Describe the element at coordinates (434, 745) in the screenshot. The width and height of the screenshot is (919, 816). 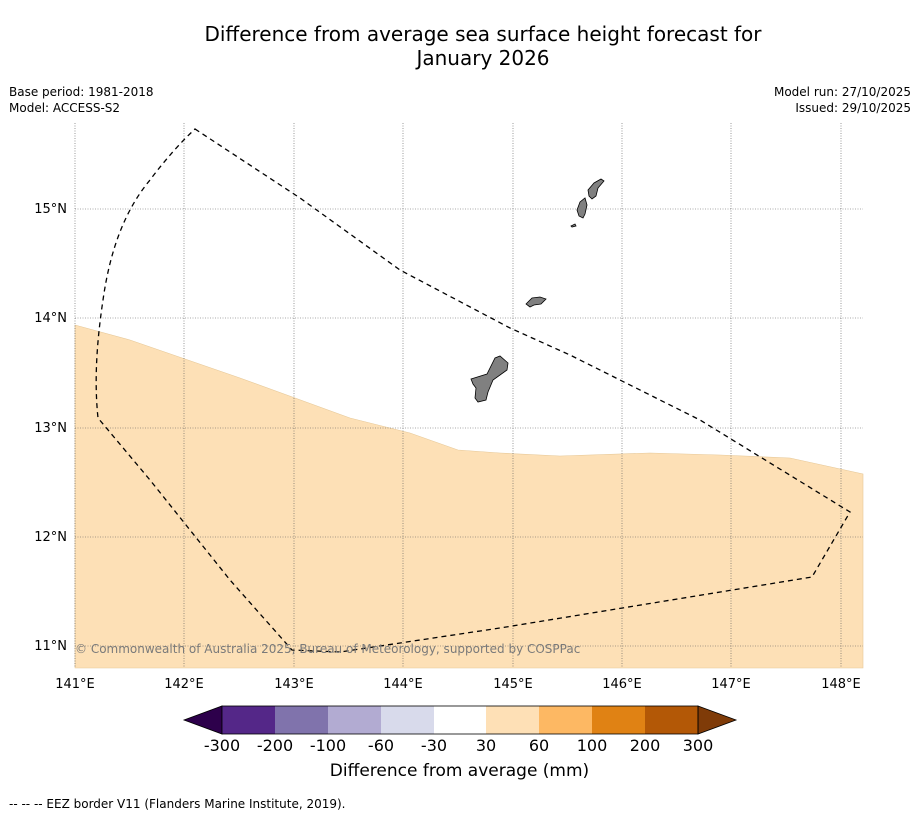
I see `colorbar-tick: -30` at that location.